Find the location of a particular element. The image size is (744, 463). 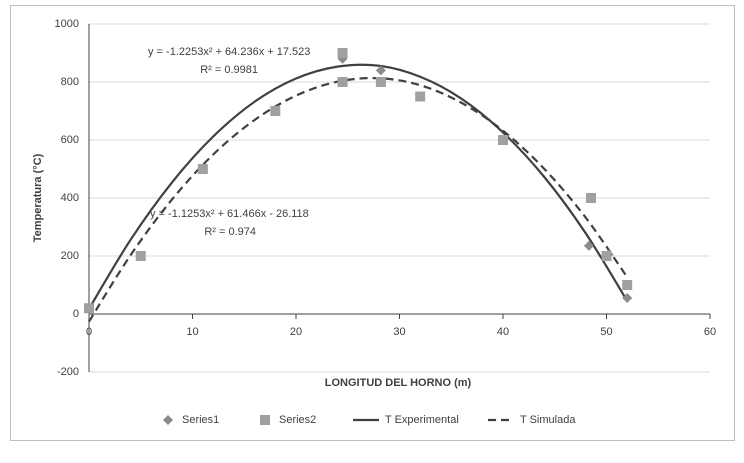

y-tick-label: 400 is located at coordinates (70, 198).